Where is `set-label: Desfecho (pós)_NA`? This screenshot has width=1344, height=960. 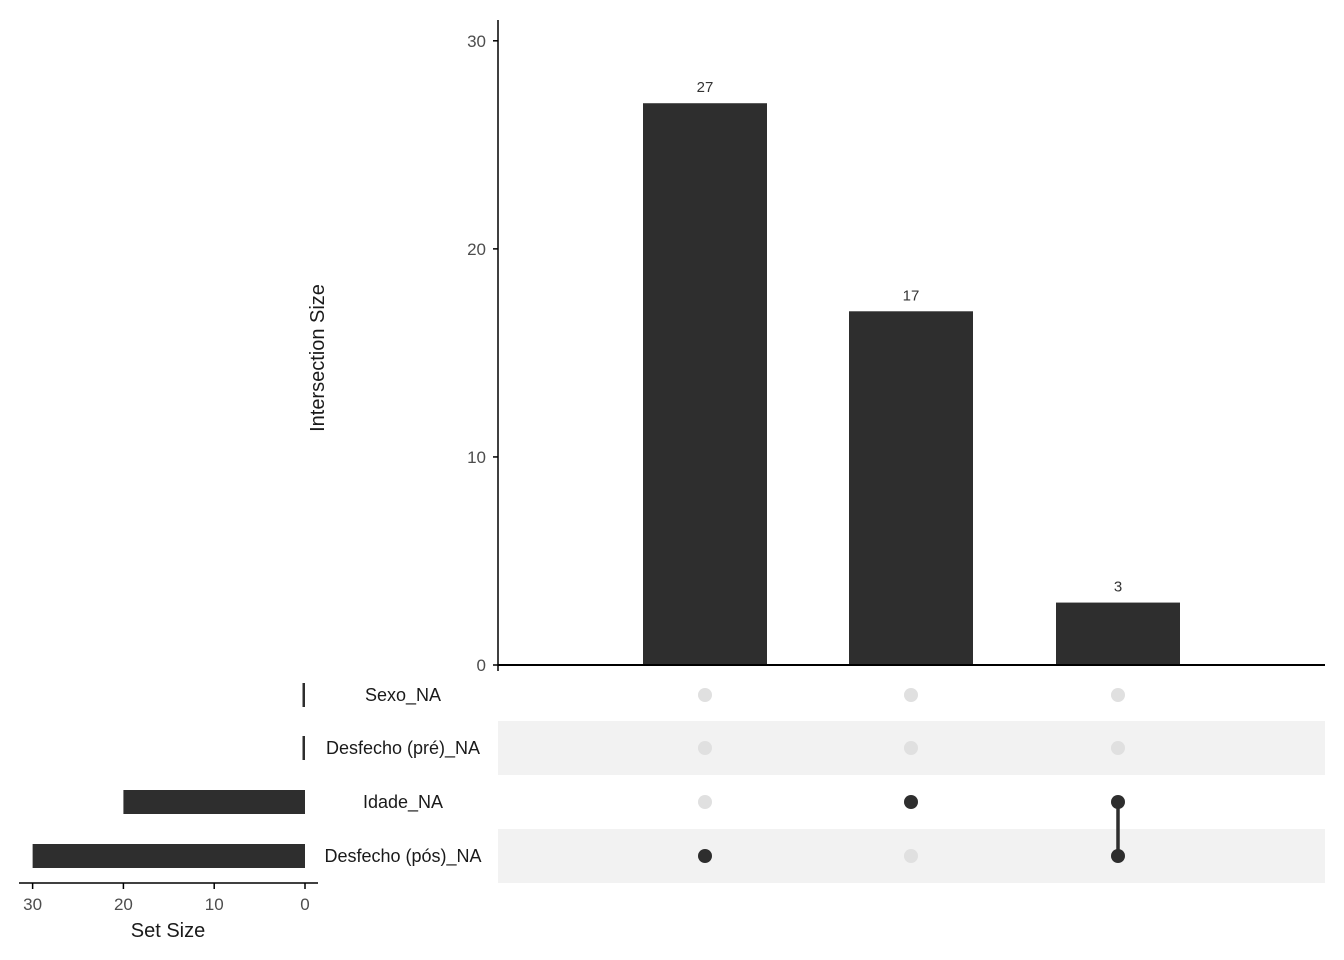
set-label: Desfecho (pós)_NA is located at coordinates (402, 856).